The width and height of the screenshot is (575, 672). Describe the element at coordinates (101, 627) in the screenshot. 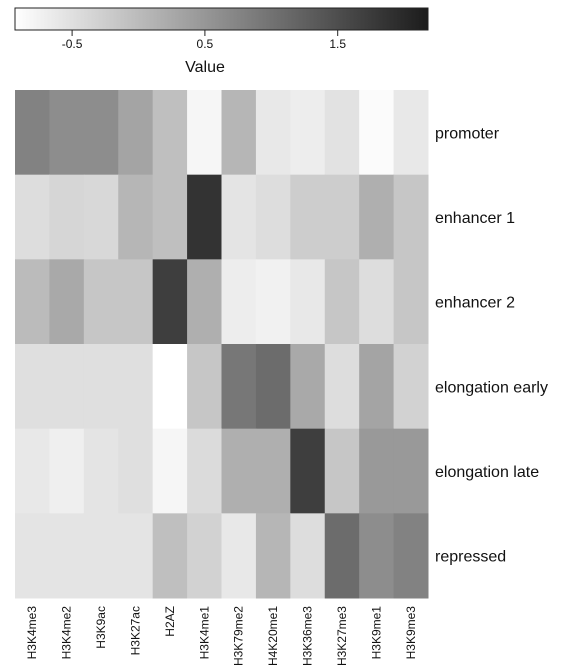

I see `column-label: H3K9ac` at that location.